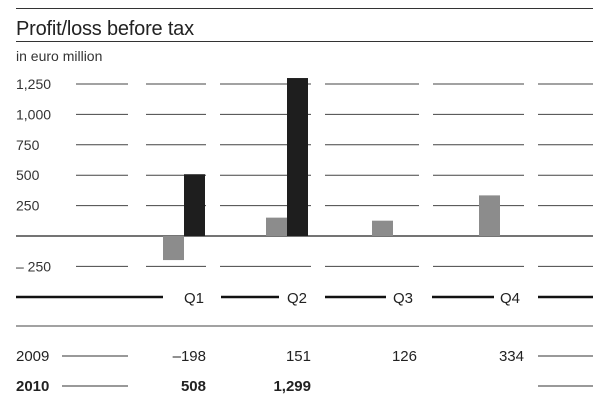 This screenshot has width=609, height=408. What do you see at coordinates (33, 114) in the screenshot?
I see `y-tick-label: 1,000` at bounding box center [33, 114].